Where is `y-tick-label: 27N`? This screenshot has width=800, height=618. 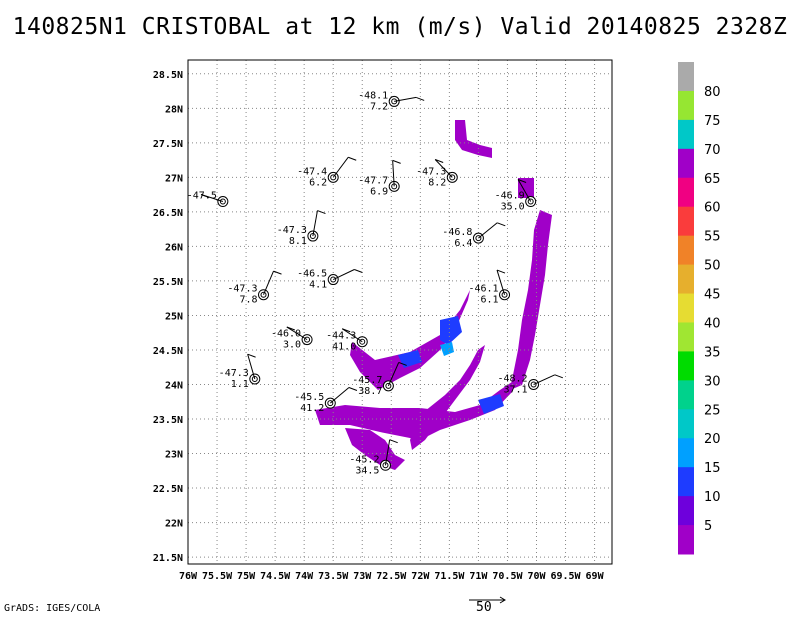 y-tick-label: 27N is located at coordinates (174, 178).